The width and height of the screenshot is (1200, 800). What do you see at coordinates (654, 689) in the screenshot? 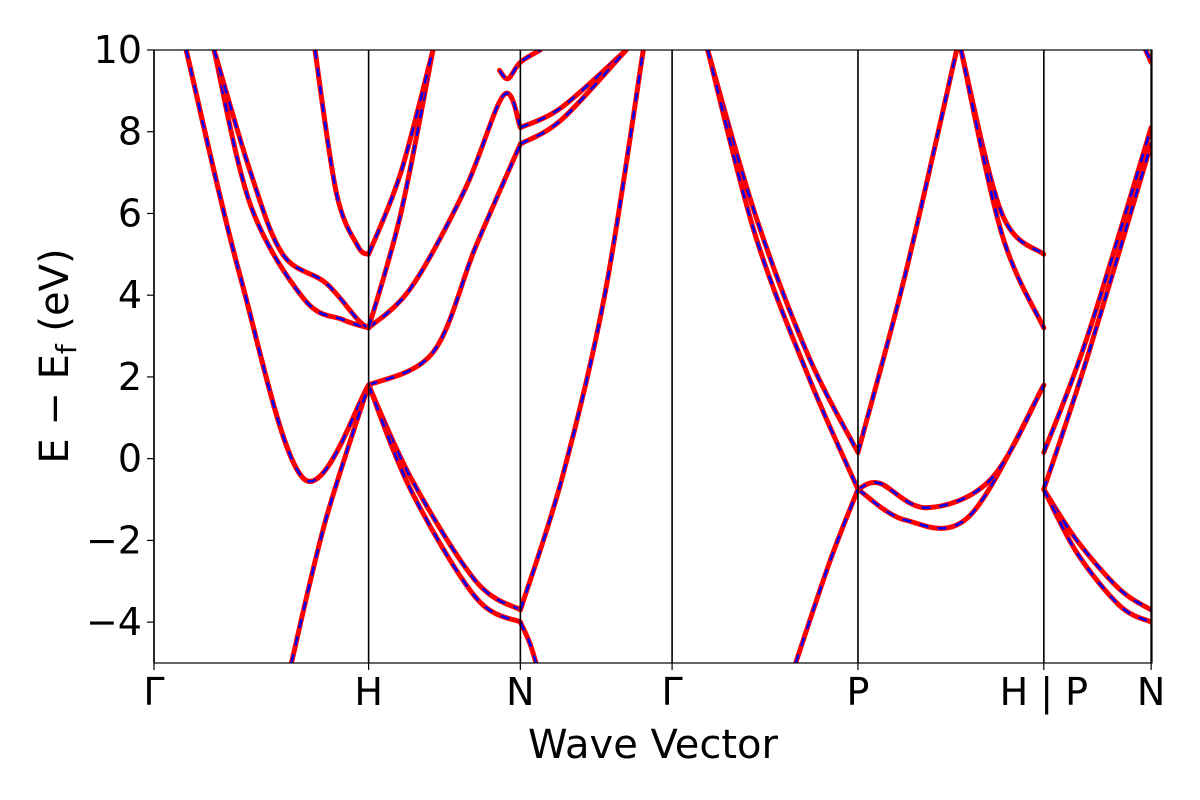
I see `x-axis-ticks: Γ H N Γ P H | P N` at bounding box center [654, 689].